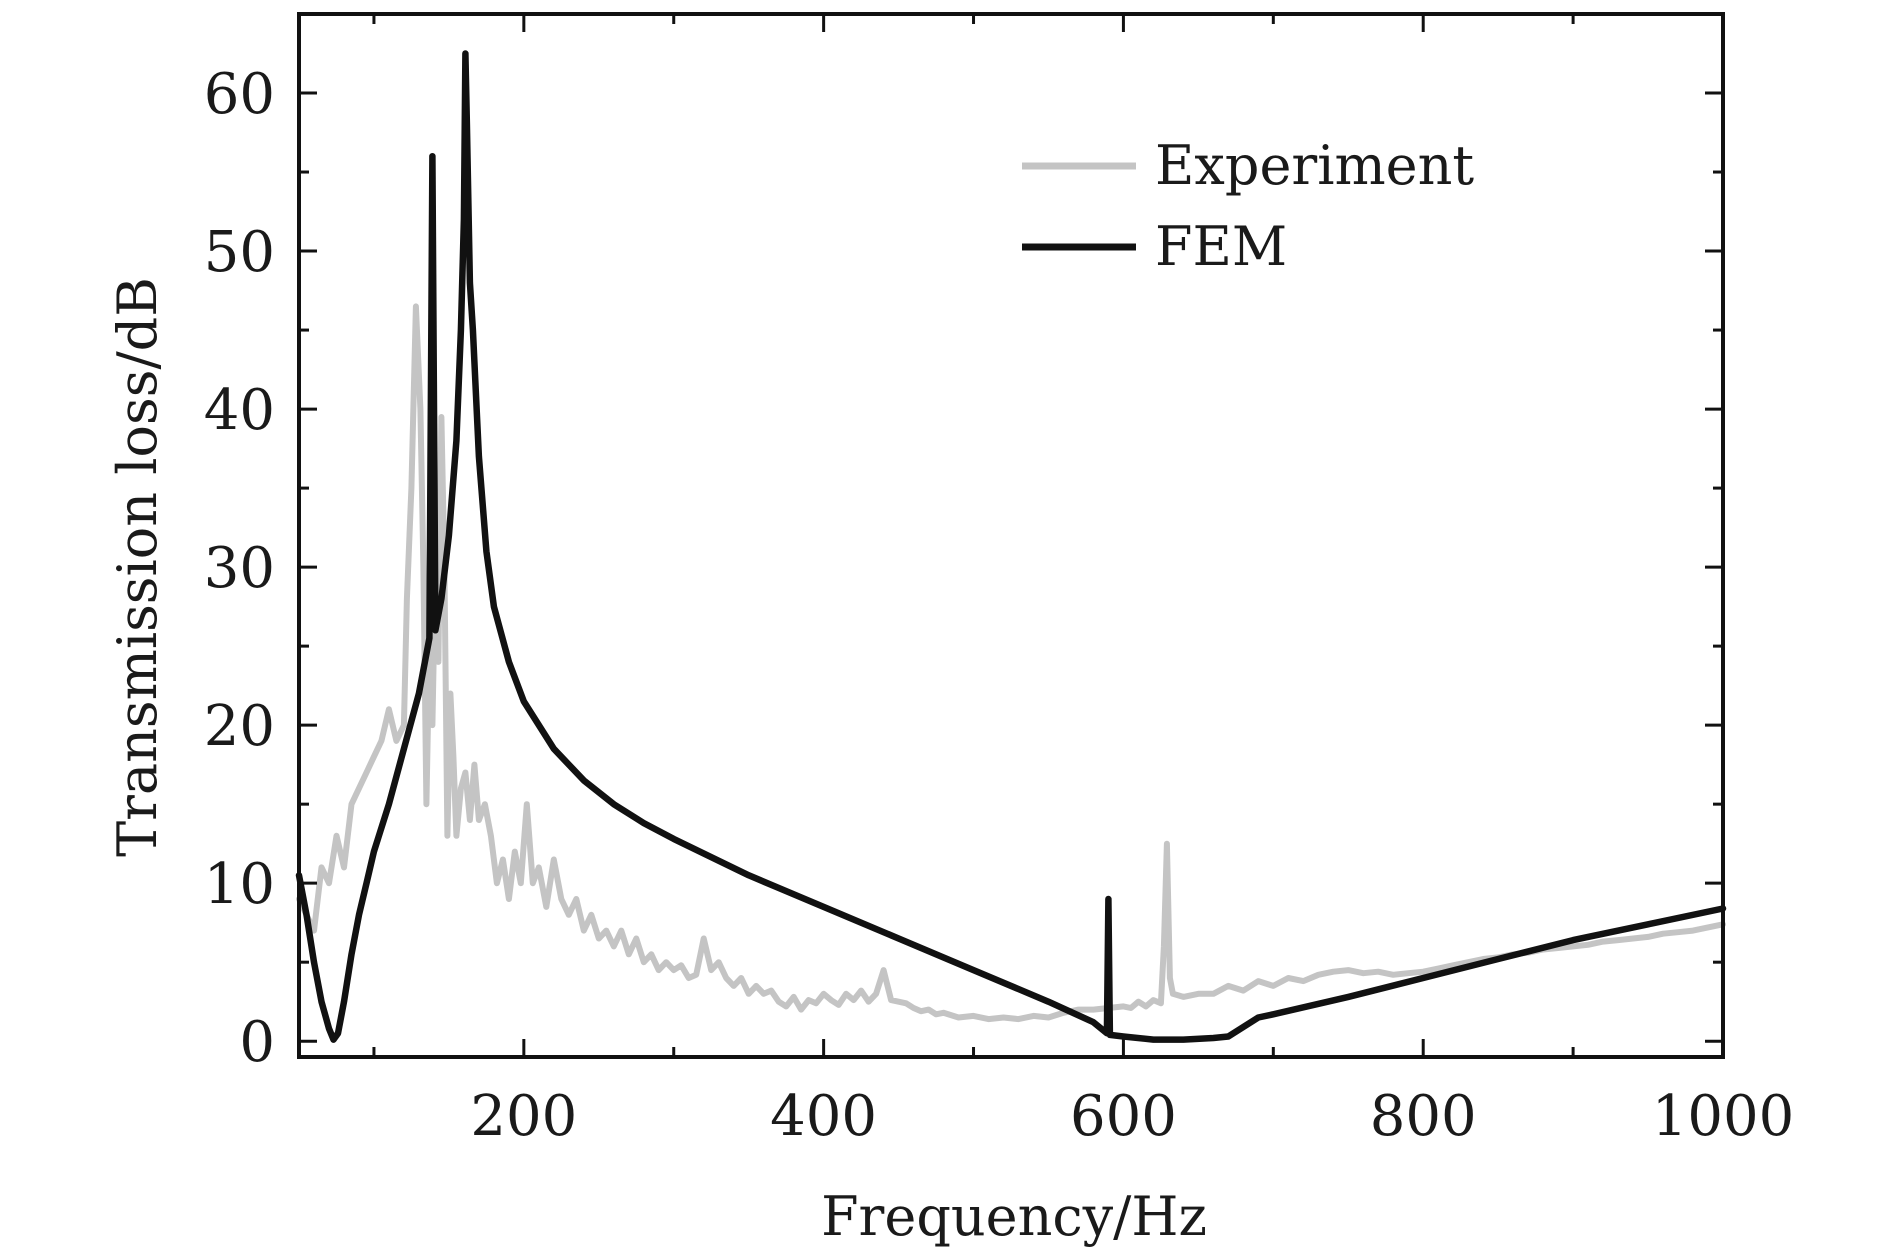 Image resolution: width=1890 pixels, height=1252 pixels. Describe the element at coordinates (1123, 1116) in the screenshot. I see `x-tick-label-600: 600` at that location.